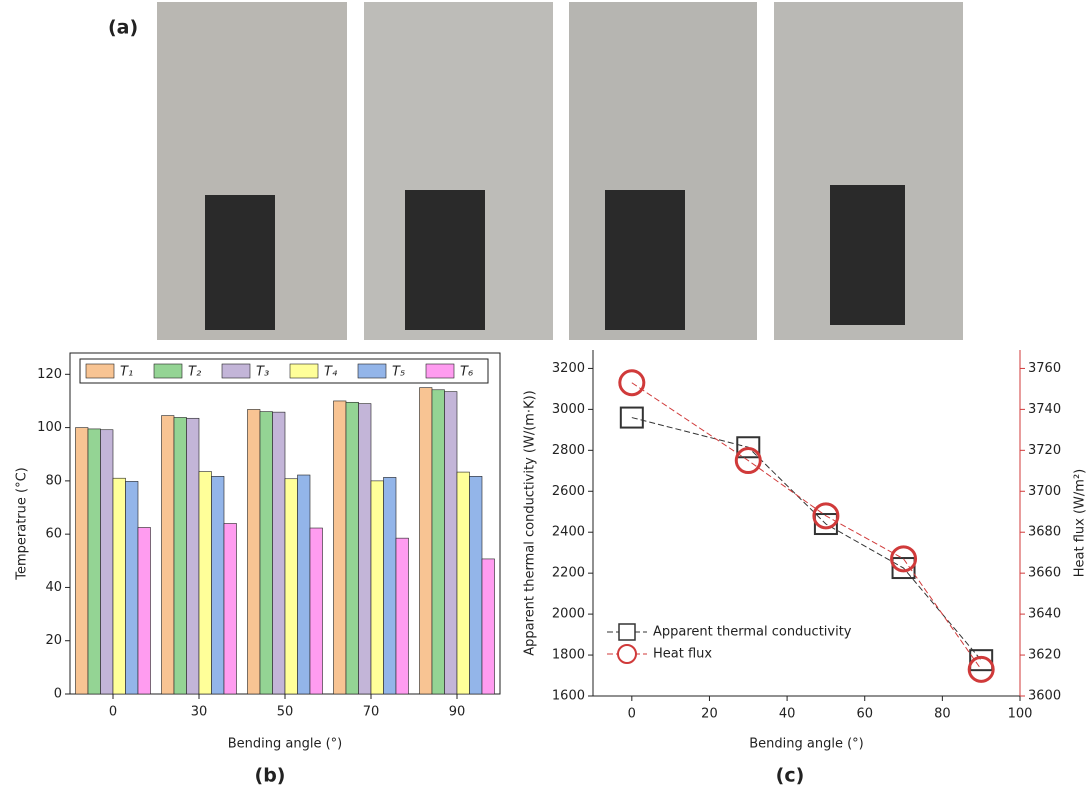  I want to click on y-tick-label: 2200, so click(568, 573).